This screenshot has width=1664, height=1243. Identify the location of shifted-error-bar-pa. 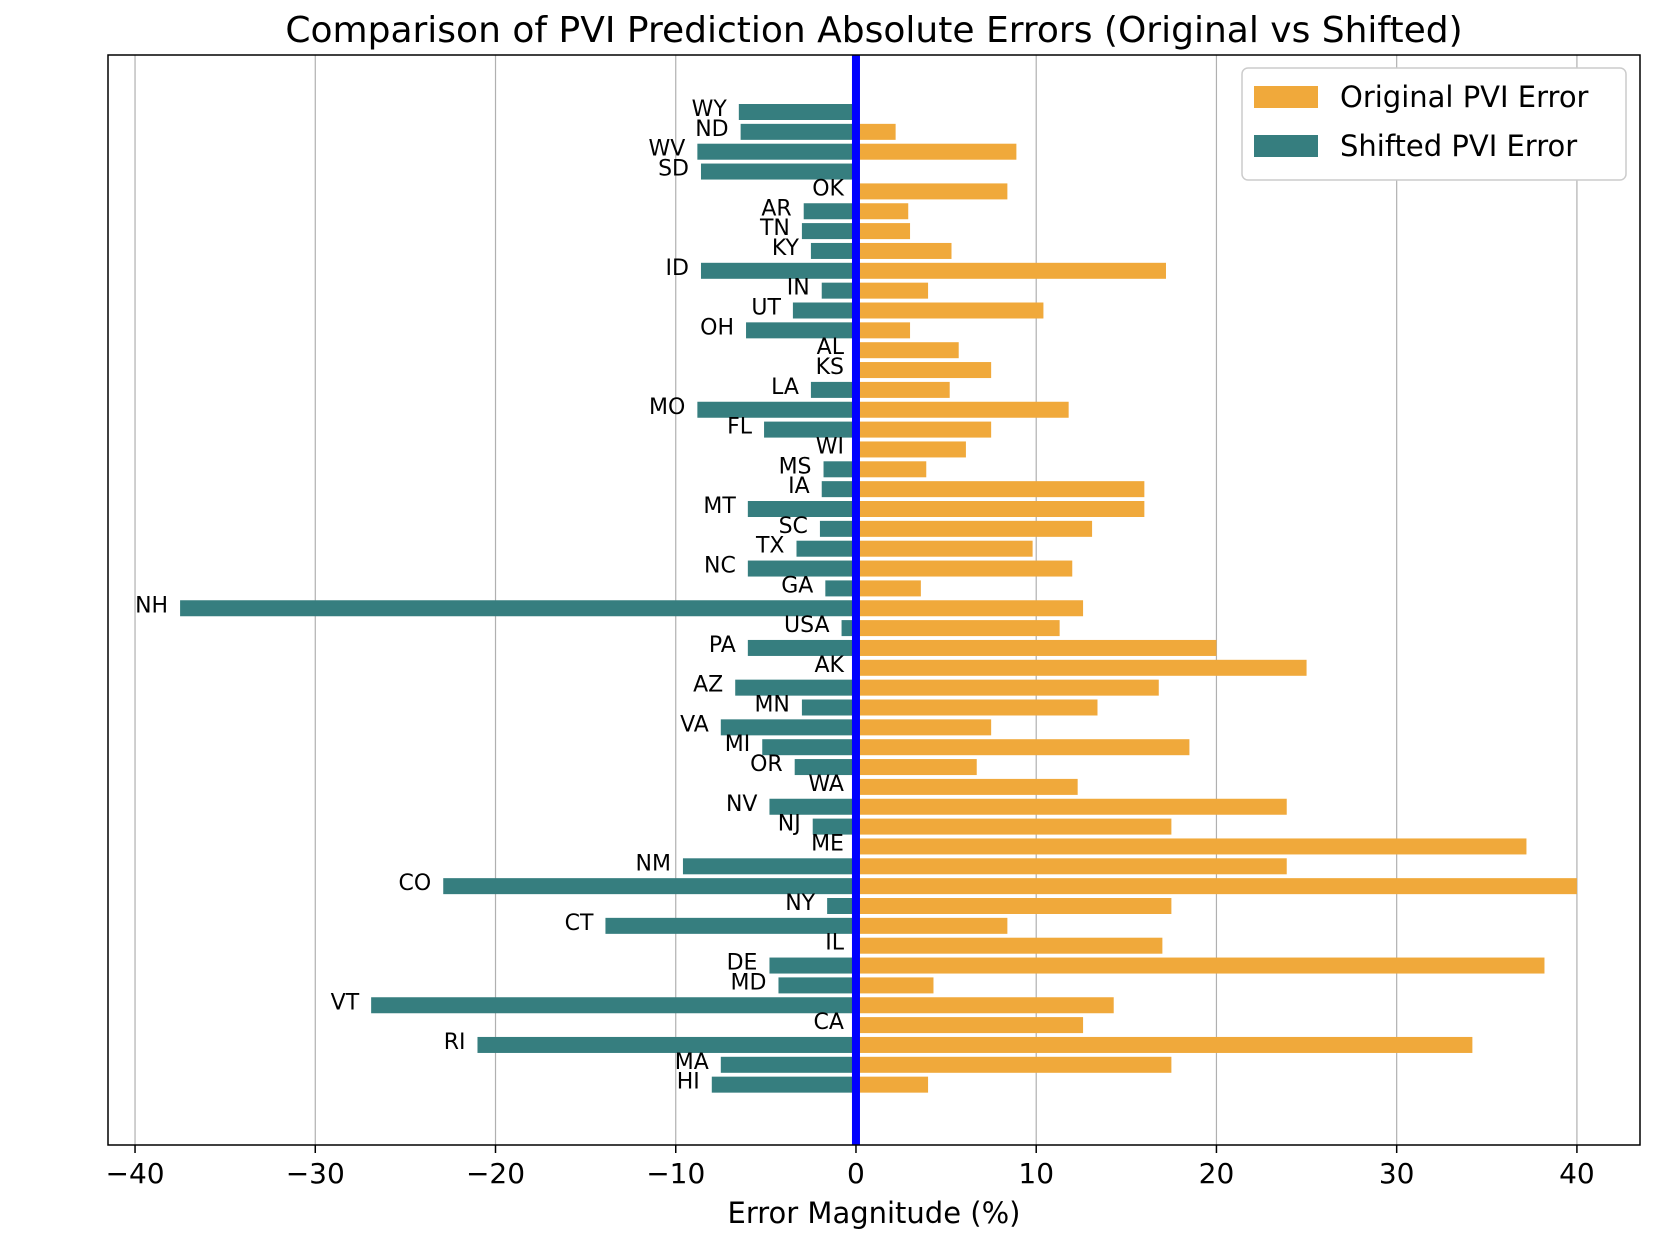
(801, 647).